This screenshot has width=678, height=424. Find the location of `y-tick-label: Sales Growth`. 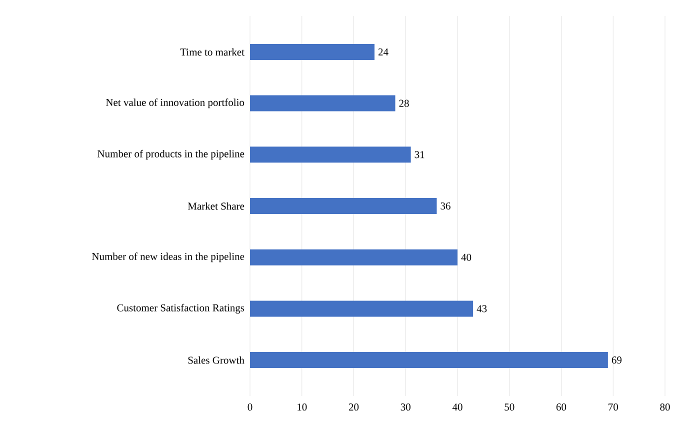

y-tick-label: Sales Growth is located at coordinates (216, 360).